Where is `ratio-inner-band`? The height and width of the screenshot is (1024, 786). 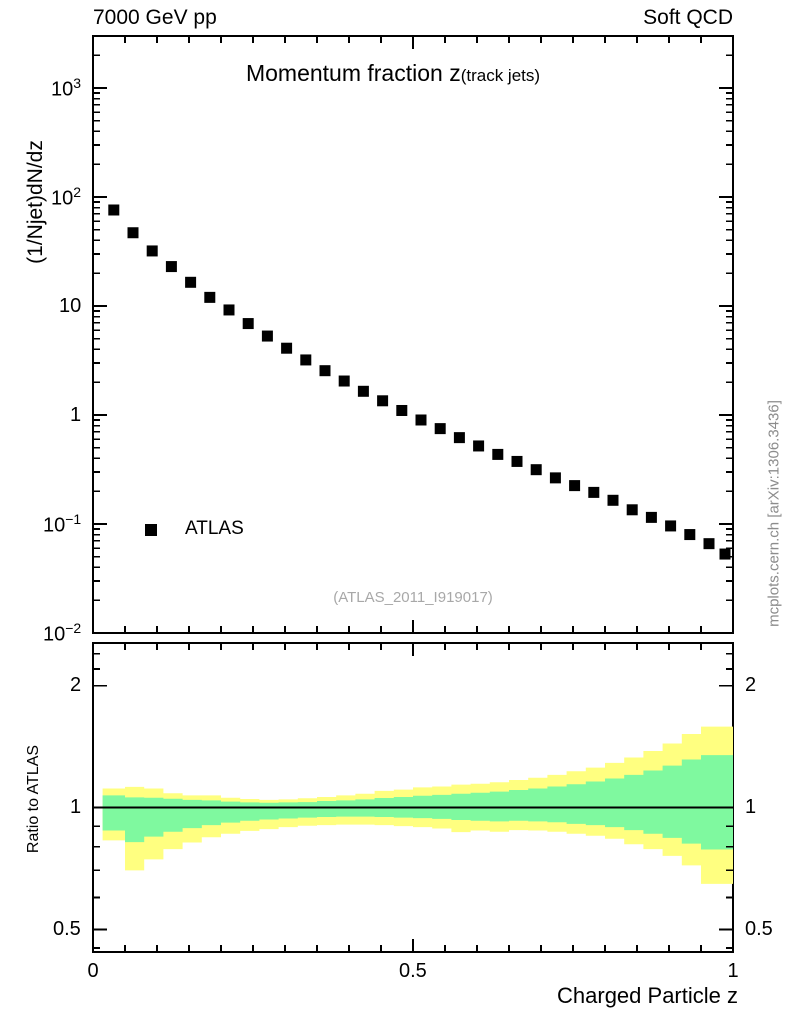 ratio-inner-band is located at coordinates (418, 802).